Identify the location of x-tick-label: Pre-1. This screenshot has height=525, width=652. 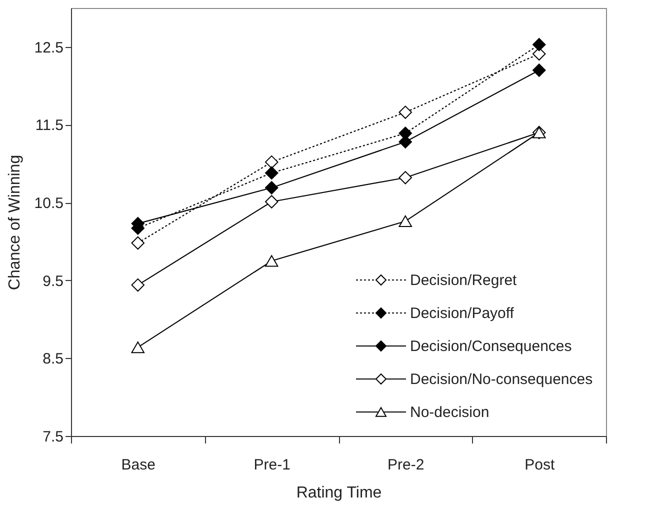
(272, 465).